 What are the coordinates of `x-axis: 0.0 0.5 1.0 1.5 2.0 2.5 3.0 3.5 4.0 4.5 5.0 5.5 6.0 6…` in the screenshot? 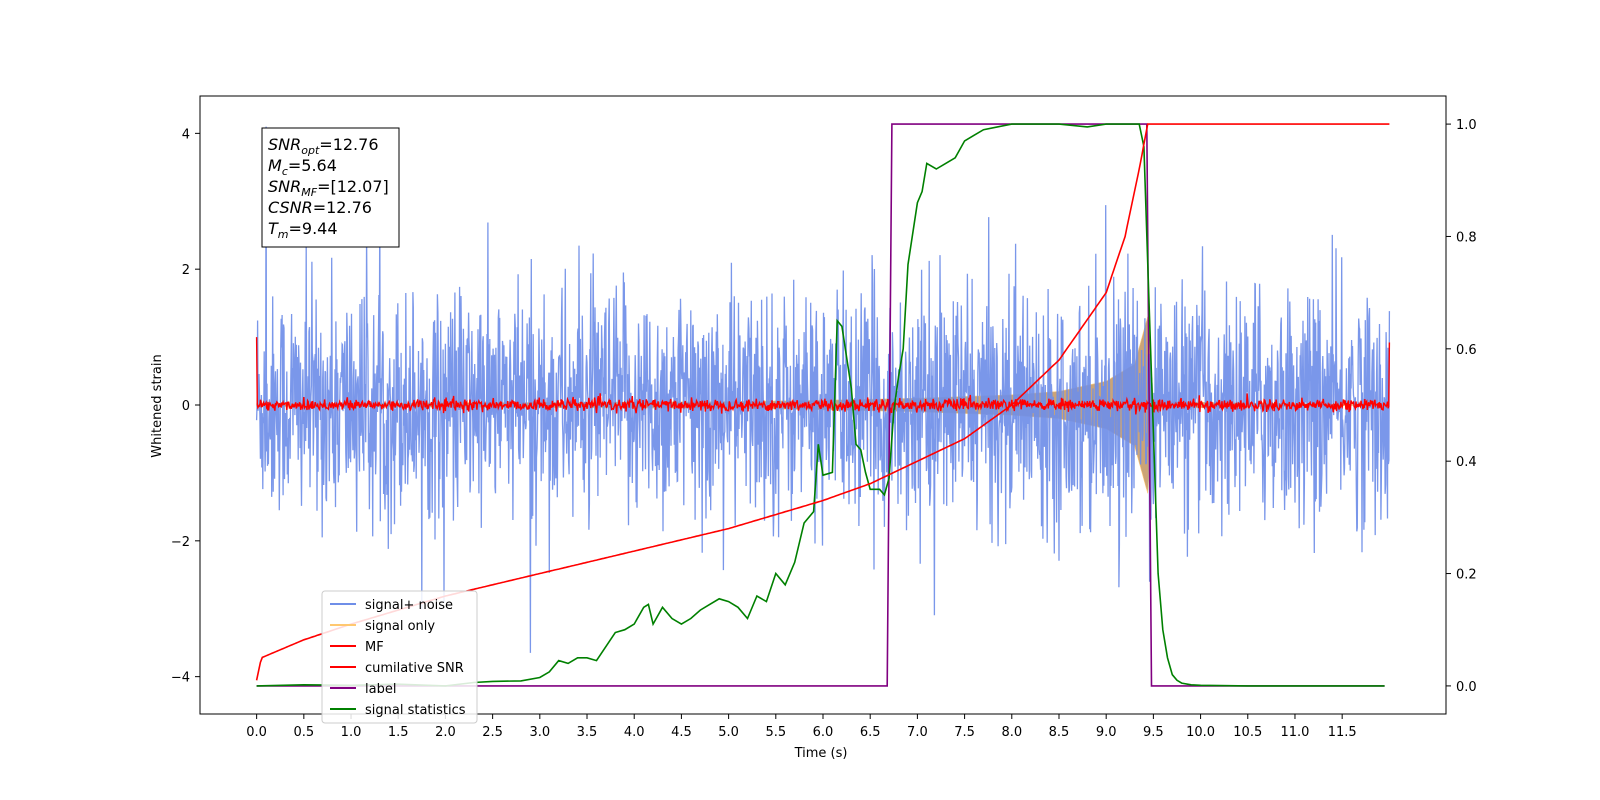 It's located at (801, 727).